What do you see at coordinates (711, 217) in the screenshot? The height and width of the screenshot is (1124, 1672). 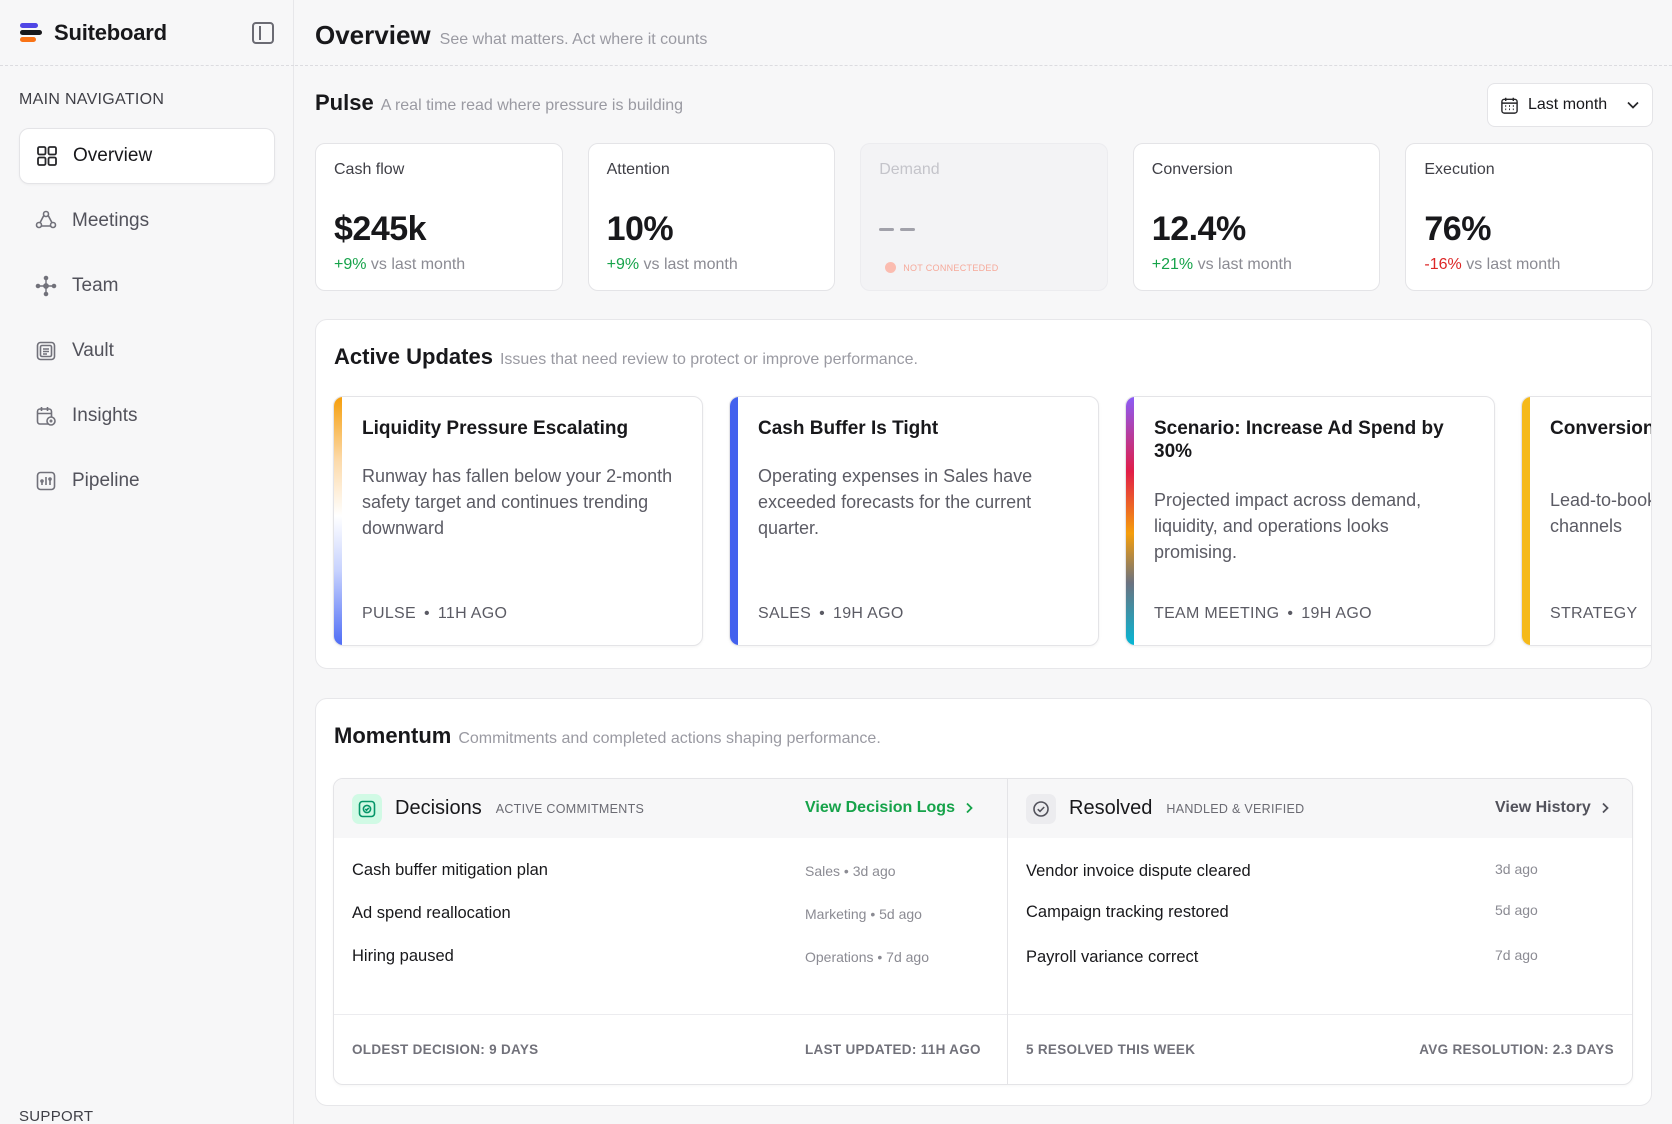 I see `kpi-card-attention: Attention 10% +9% vs last month` at bounding box center [711, 217].